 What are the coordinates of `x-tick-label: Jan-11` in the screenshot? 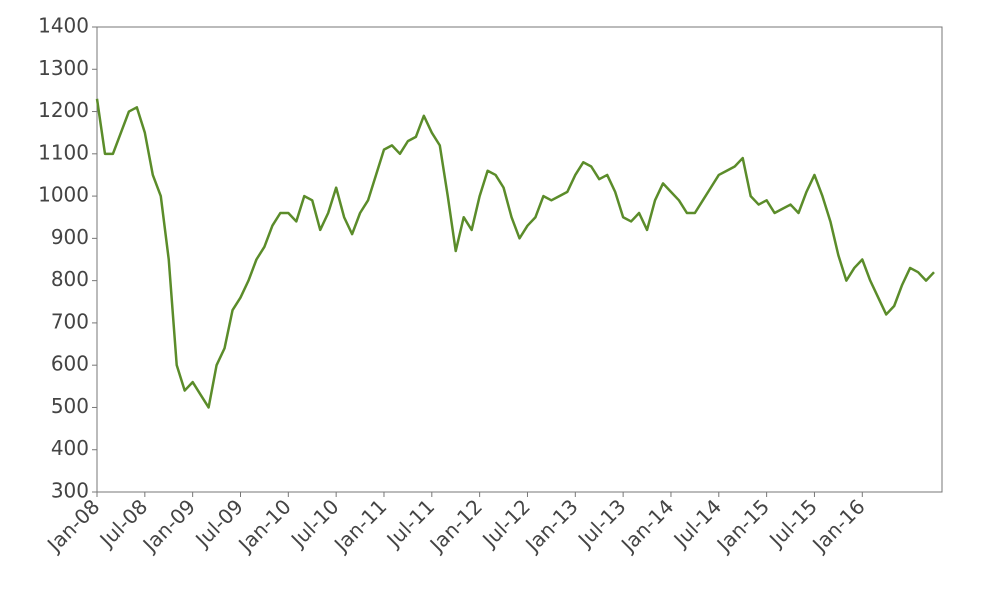 It's located at (359, 525).